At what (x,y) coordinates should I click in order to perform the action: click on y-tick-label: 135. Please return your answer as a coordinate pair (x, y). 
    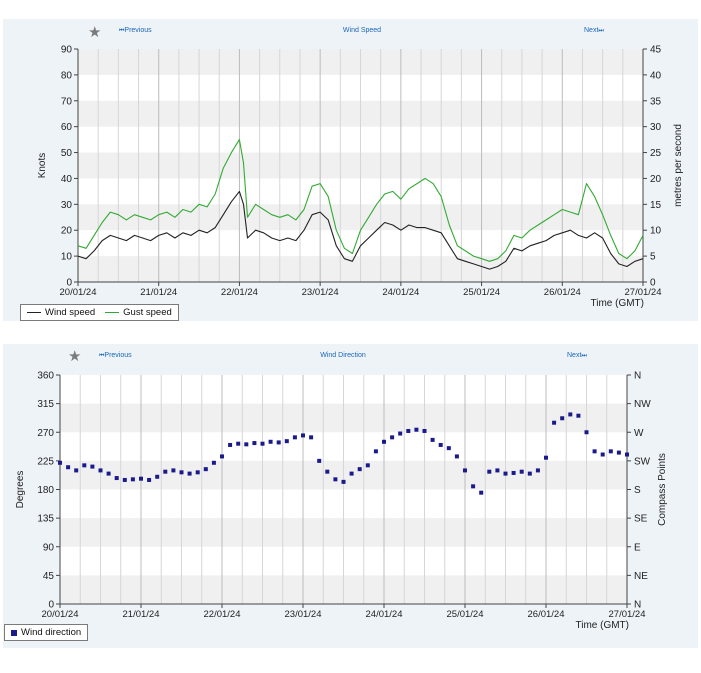
    Looking at the image, I should click on (45, 519).